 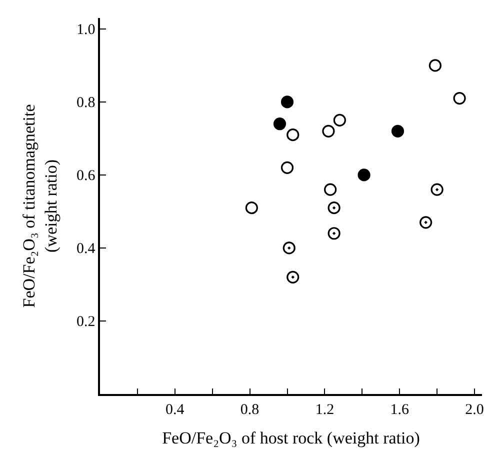 What do you see at coordinates (474, 410) in the screenshot?
I see `x-tick-label: 2.0` at bounding box center [474, 410].